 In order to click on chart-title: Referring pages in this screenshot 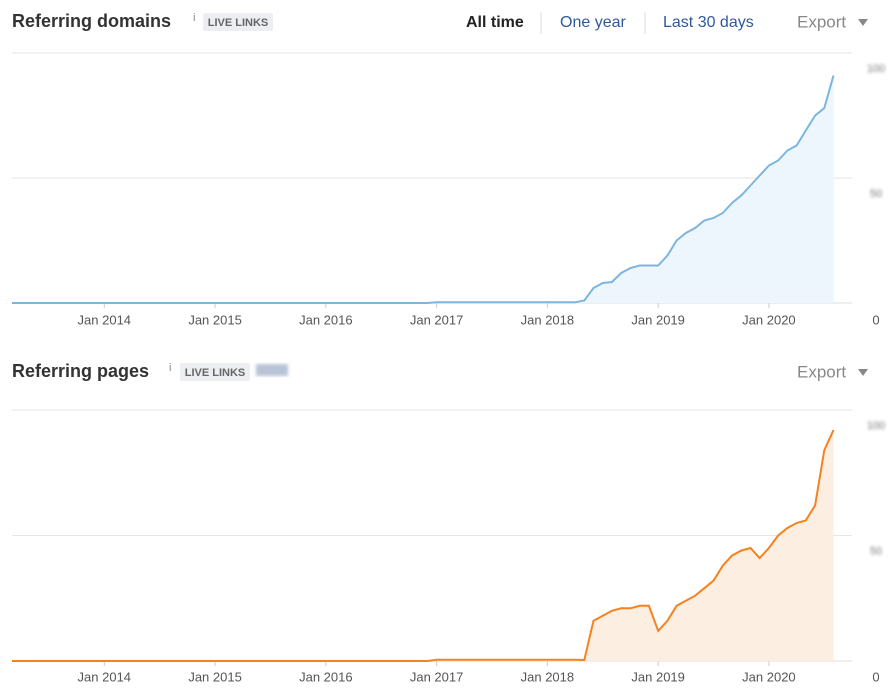, I will do `click(80, 371)`.